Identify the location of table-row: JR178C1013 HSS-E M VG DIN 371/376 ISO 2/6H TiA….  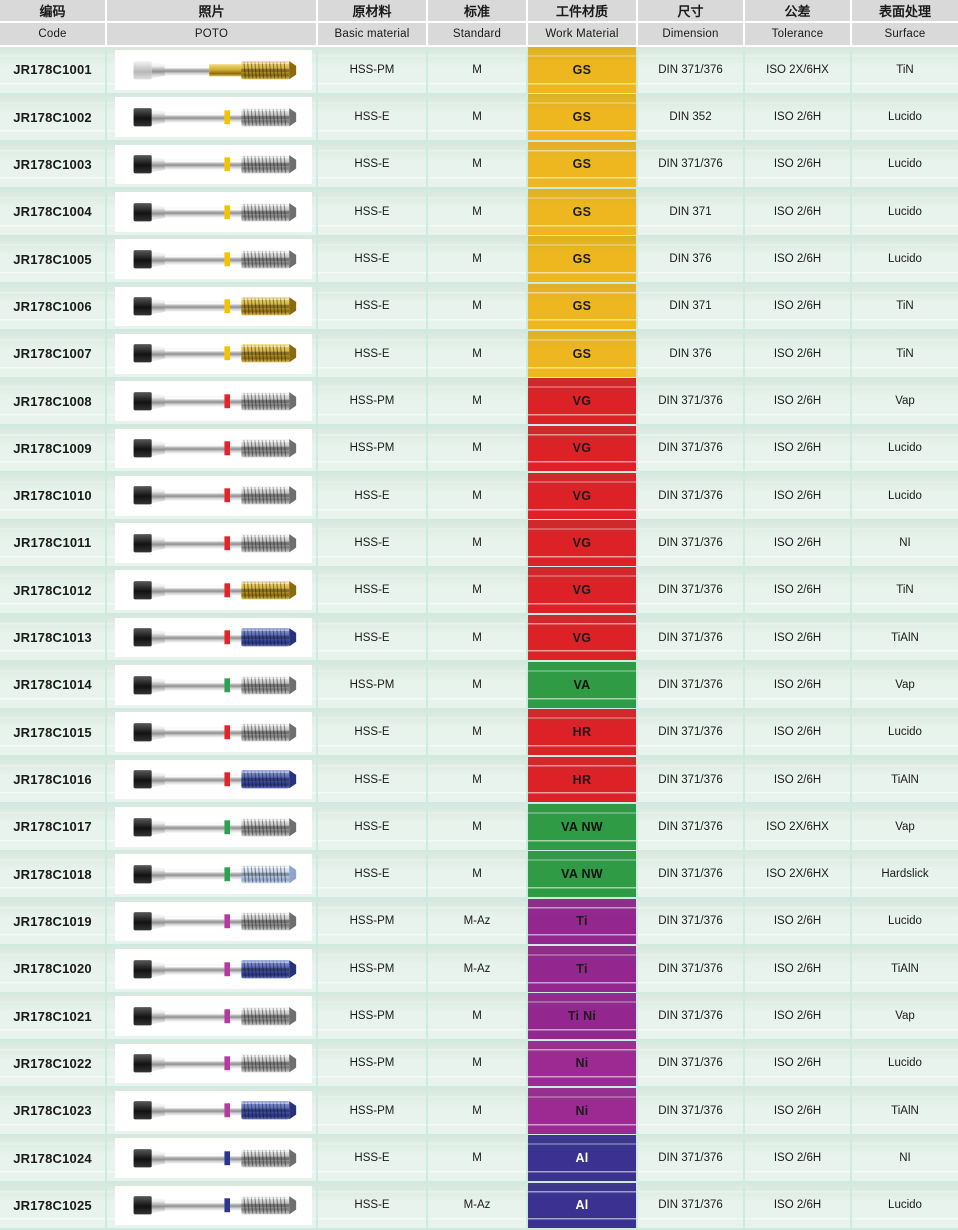
(479, 638).